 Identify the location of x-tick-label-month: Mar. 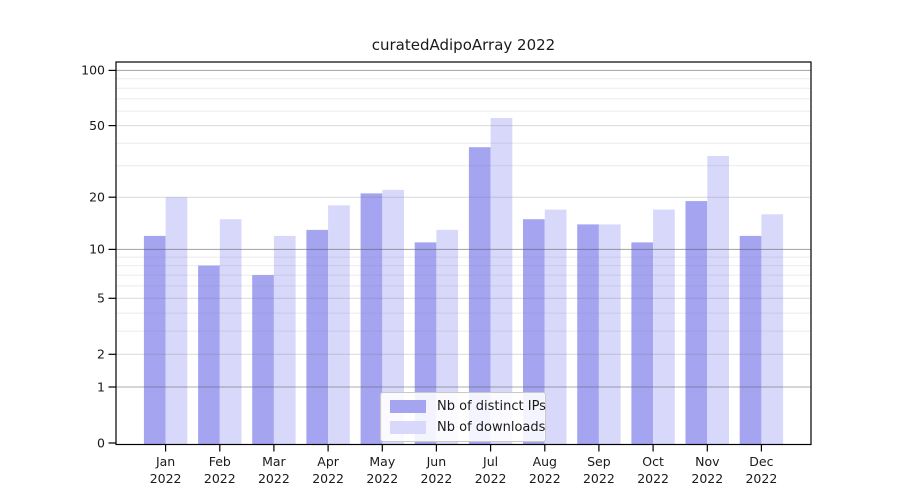
(274, 461).